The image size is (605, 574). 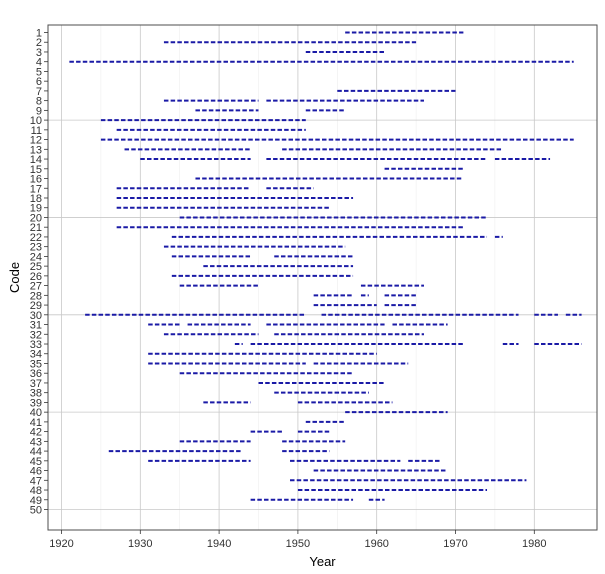 I want to click on y-tick-label: 31, so click(x=36, y=326).